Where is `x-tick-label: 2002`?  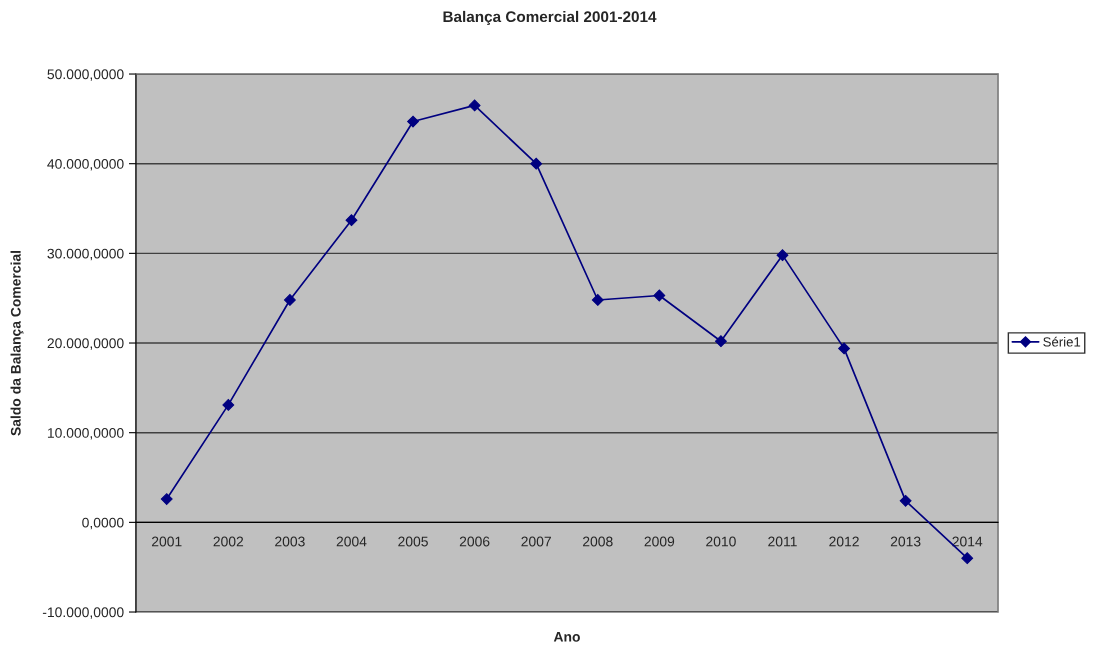
x-tick-label: 2002 is located at coordinates (228, 541).